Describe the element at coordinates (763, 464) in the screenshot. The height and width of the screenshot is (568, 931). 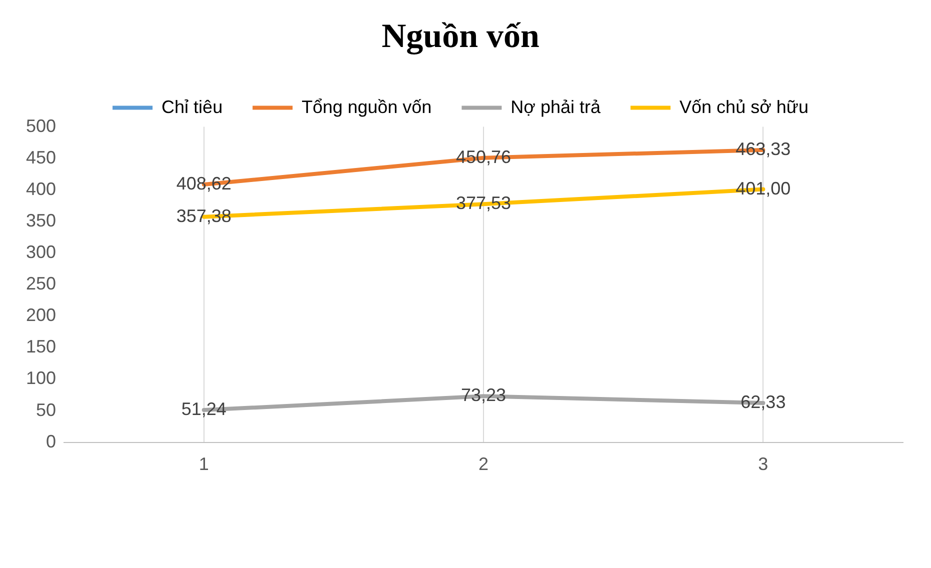
I see `x-tick-label: 3` at that location.